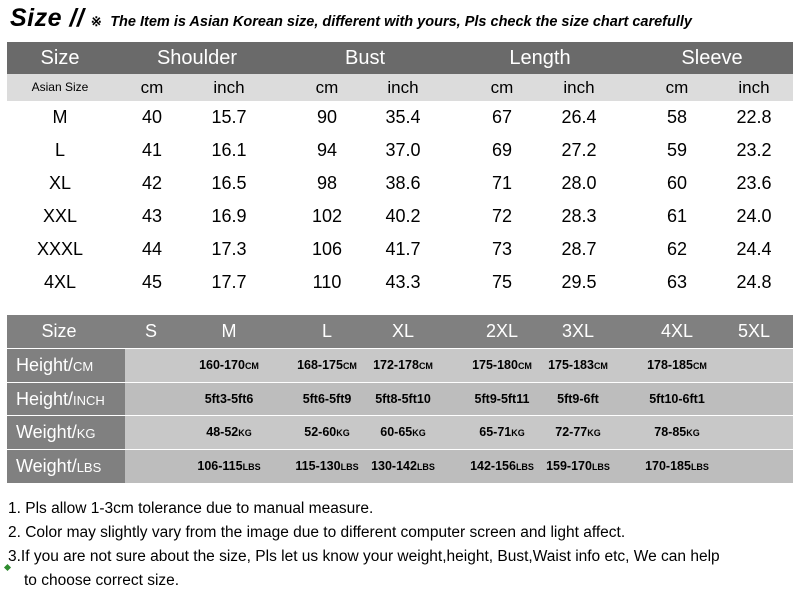 This screenshot has height=593, width=800. Describe the element at coordinates (365, 58) in the screenshot. I see `header-bust: Bust` at that location.